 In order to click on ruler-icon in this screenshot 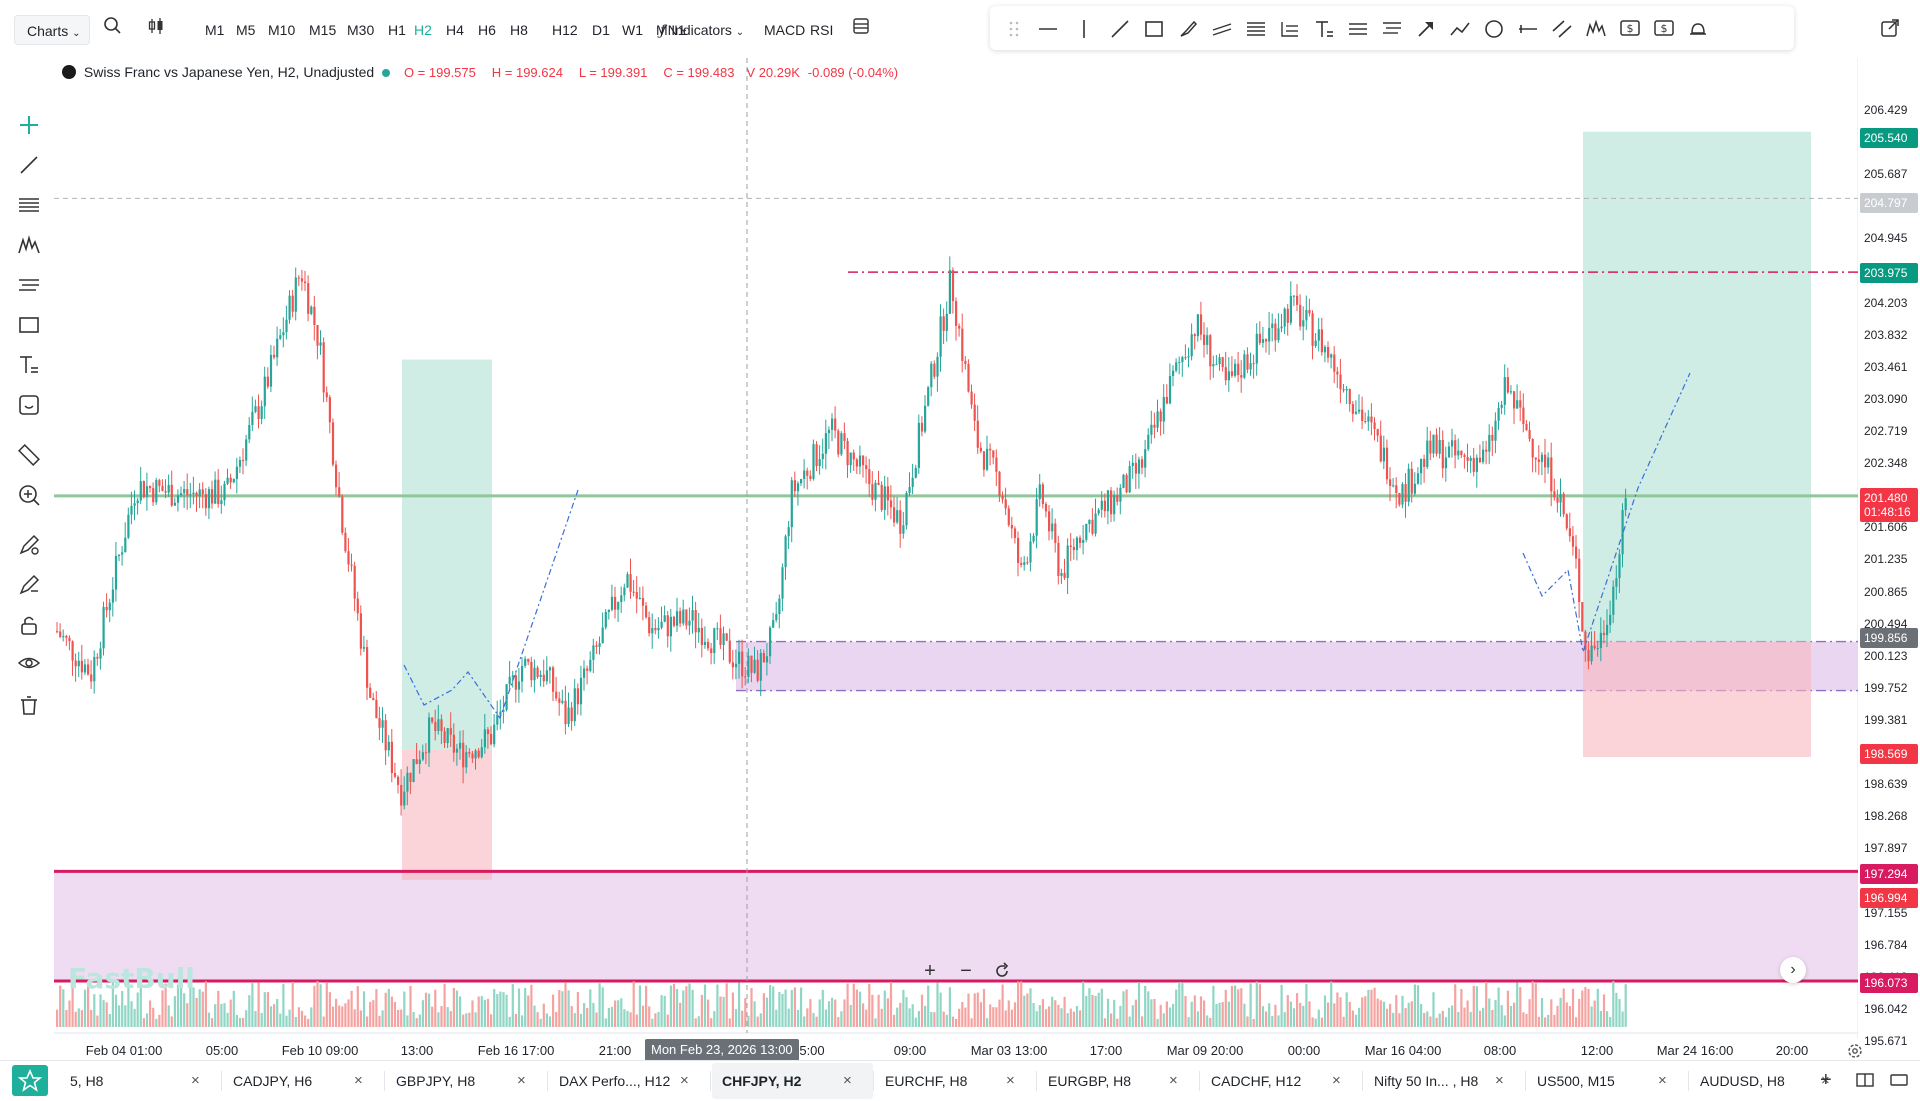, I will do `click(29, 455)`.